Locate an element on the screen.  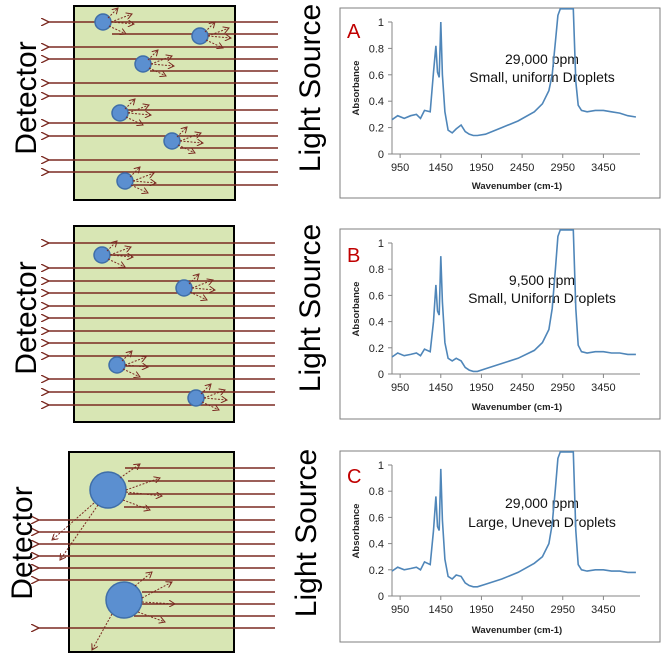
sample-diagram-b: Detector Light Source is located at coordinates (168, 323).